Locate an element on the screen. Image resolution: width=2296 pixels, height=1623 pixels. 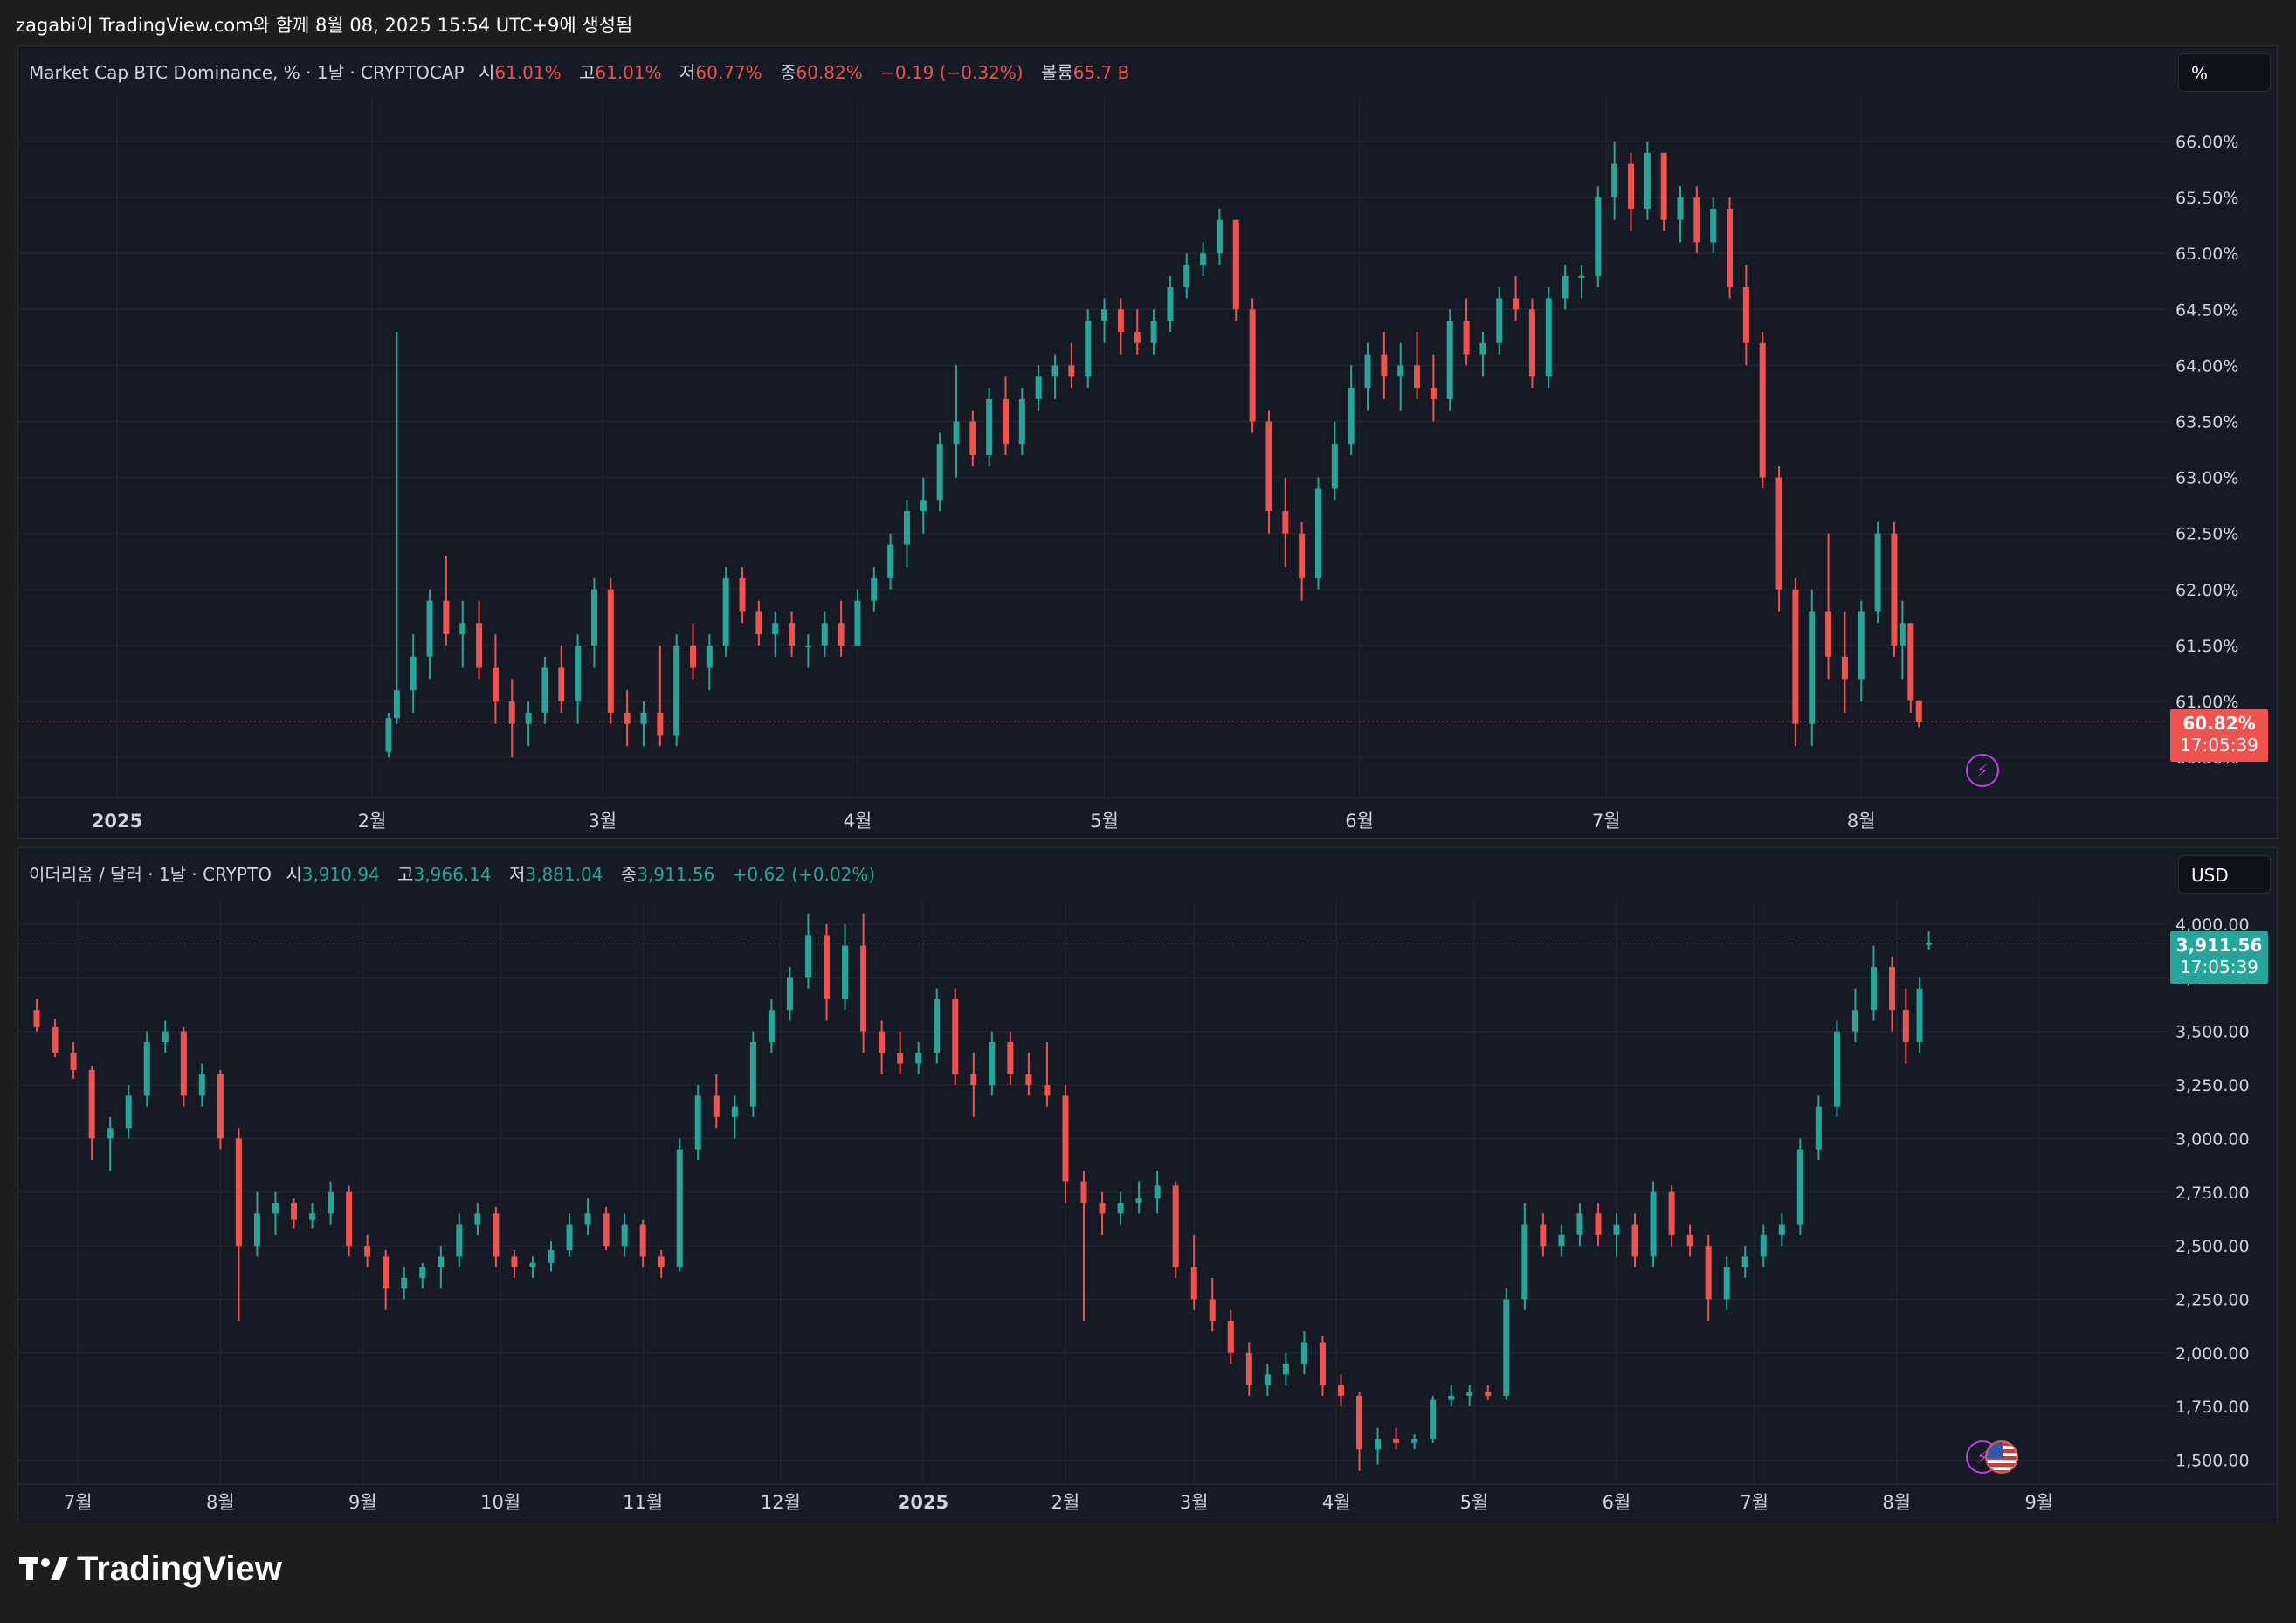
y-tick-label: 2,750.00 is located at coordinates (2212, 1193).